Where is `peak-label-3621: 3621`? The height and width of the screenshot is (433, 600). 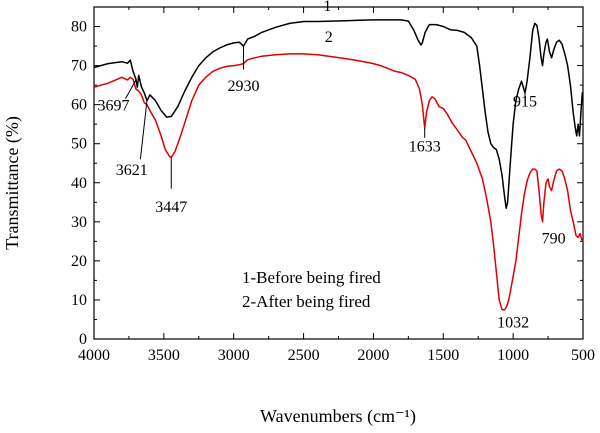 peak-label-3621: 3621 is located at coordinates (132, 170).